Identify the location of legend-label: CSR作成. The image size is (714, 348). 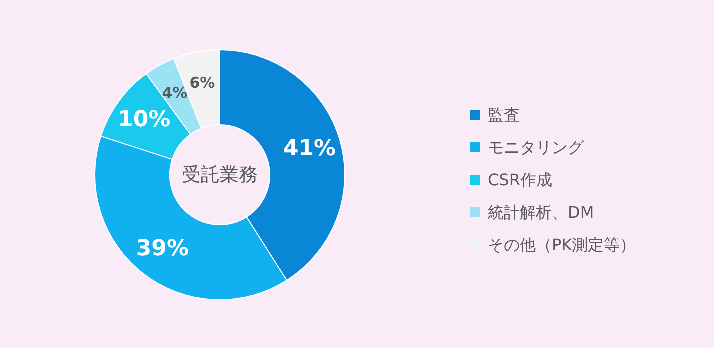
(520, 180).